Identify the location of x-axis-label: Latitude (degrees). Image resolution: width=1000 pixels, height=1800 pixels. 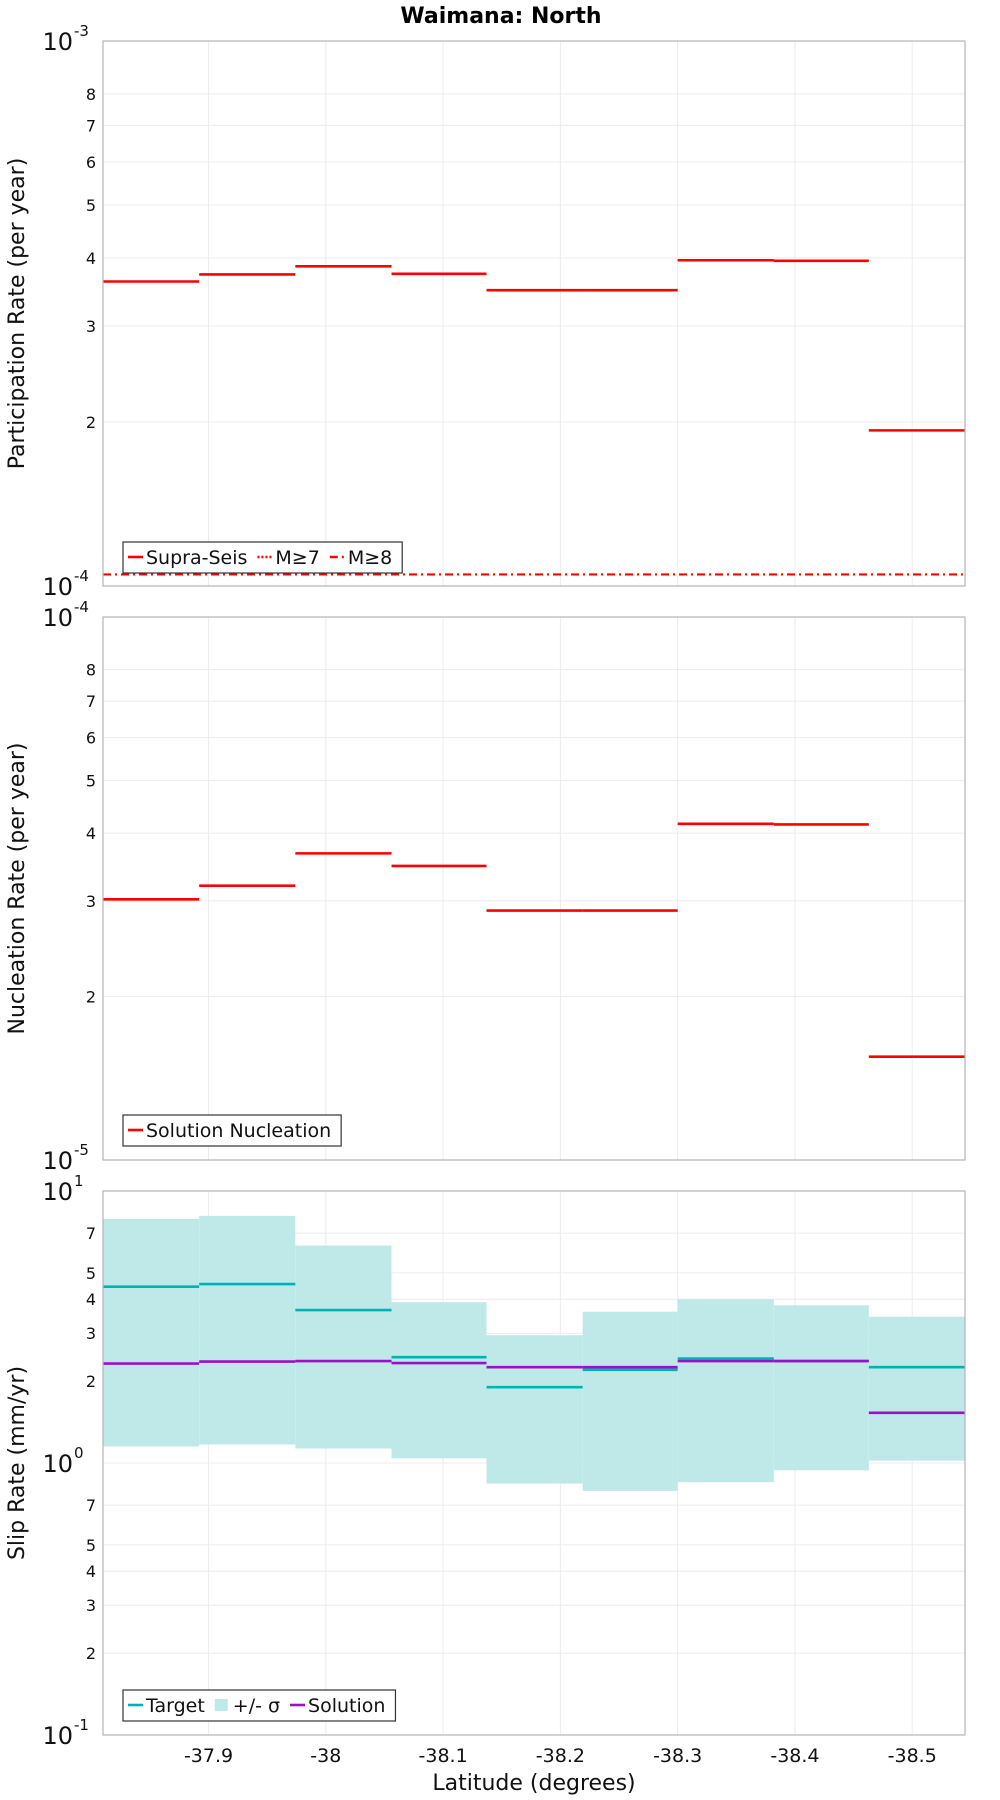
(533, 1783).